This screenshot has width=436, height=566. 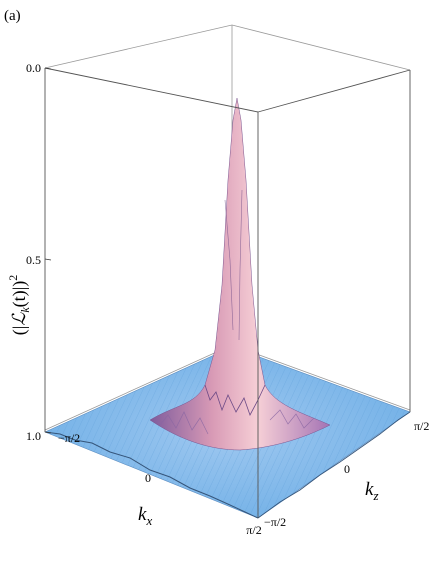 What do you see at coordinates (347, 469) in the screenshot?
I see `kz-tick-label: 0` at bounding box center [347, 469].